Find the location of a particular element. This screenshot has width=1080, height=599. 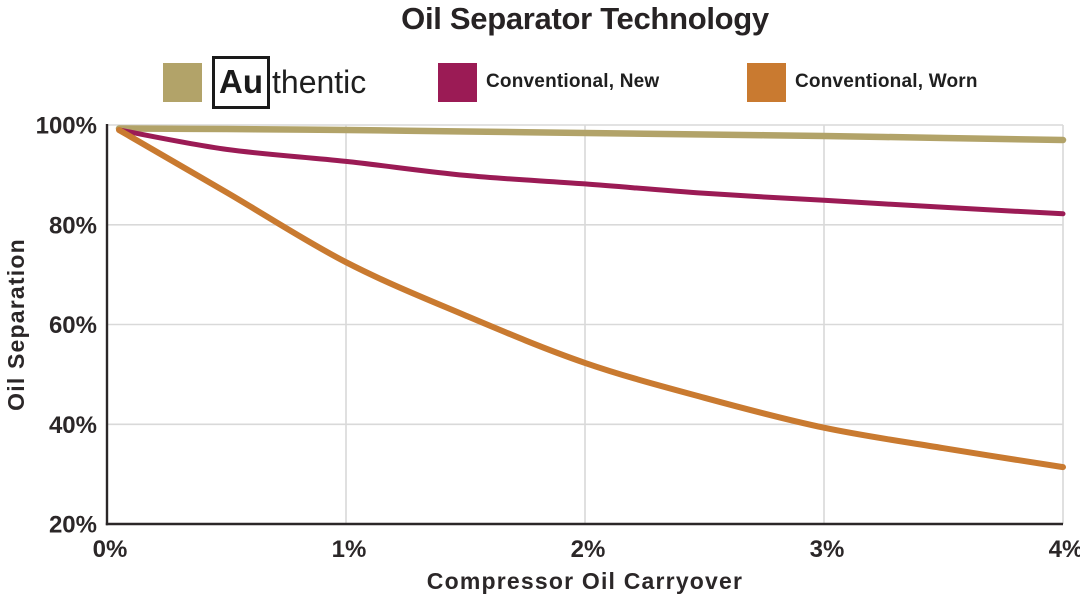

x-tick-label: 0% is located at coordinates (110, 549).